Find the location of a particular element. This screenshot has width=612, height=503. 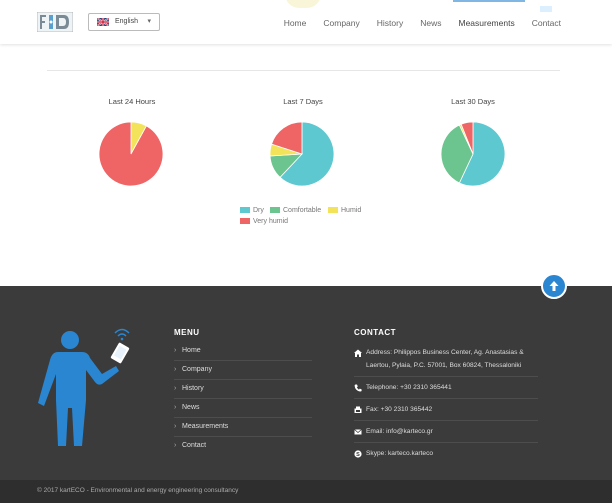

contact-item-envelope: Email: info@karteco.gr is located at coordinates (446, 432).